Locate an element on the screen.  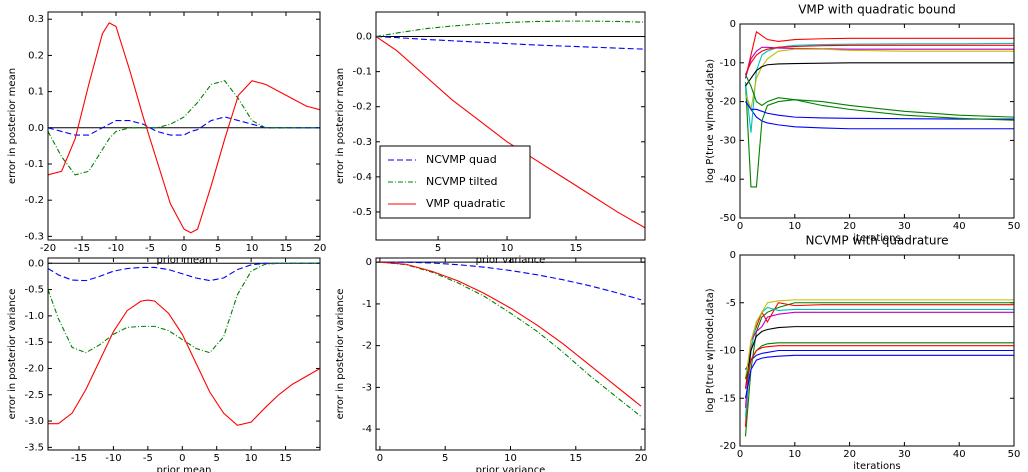
legend-label: VMP quadratic is located at coordinates (466, 203).